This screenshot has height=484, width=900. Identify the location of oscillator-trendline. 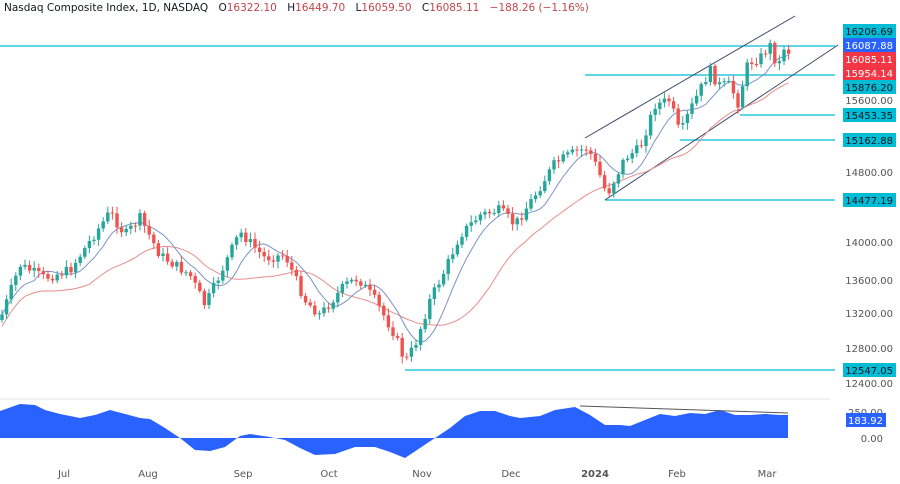
(684, 409).